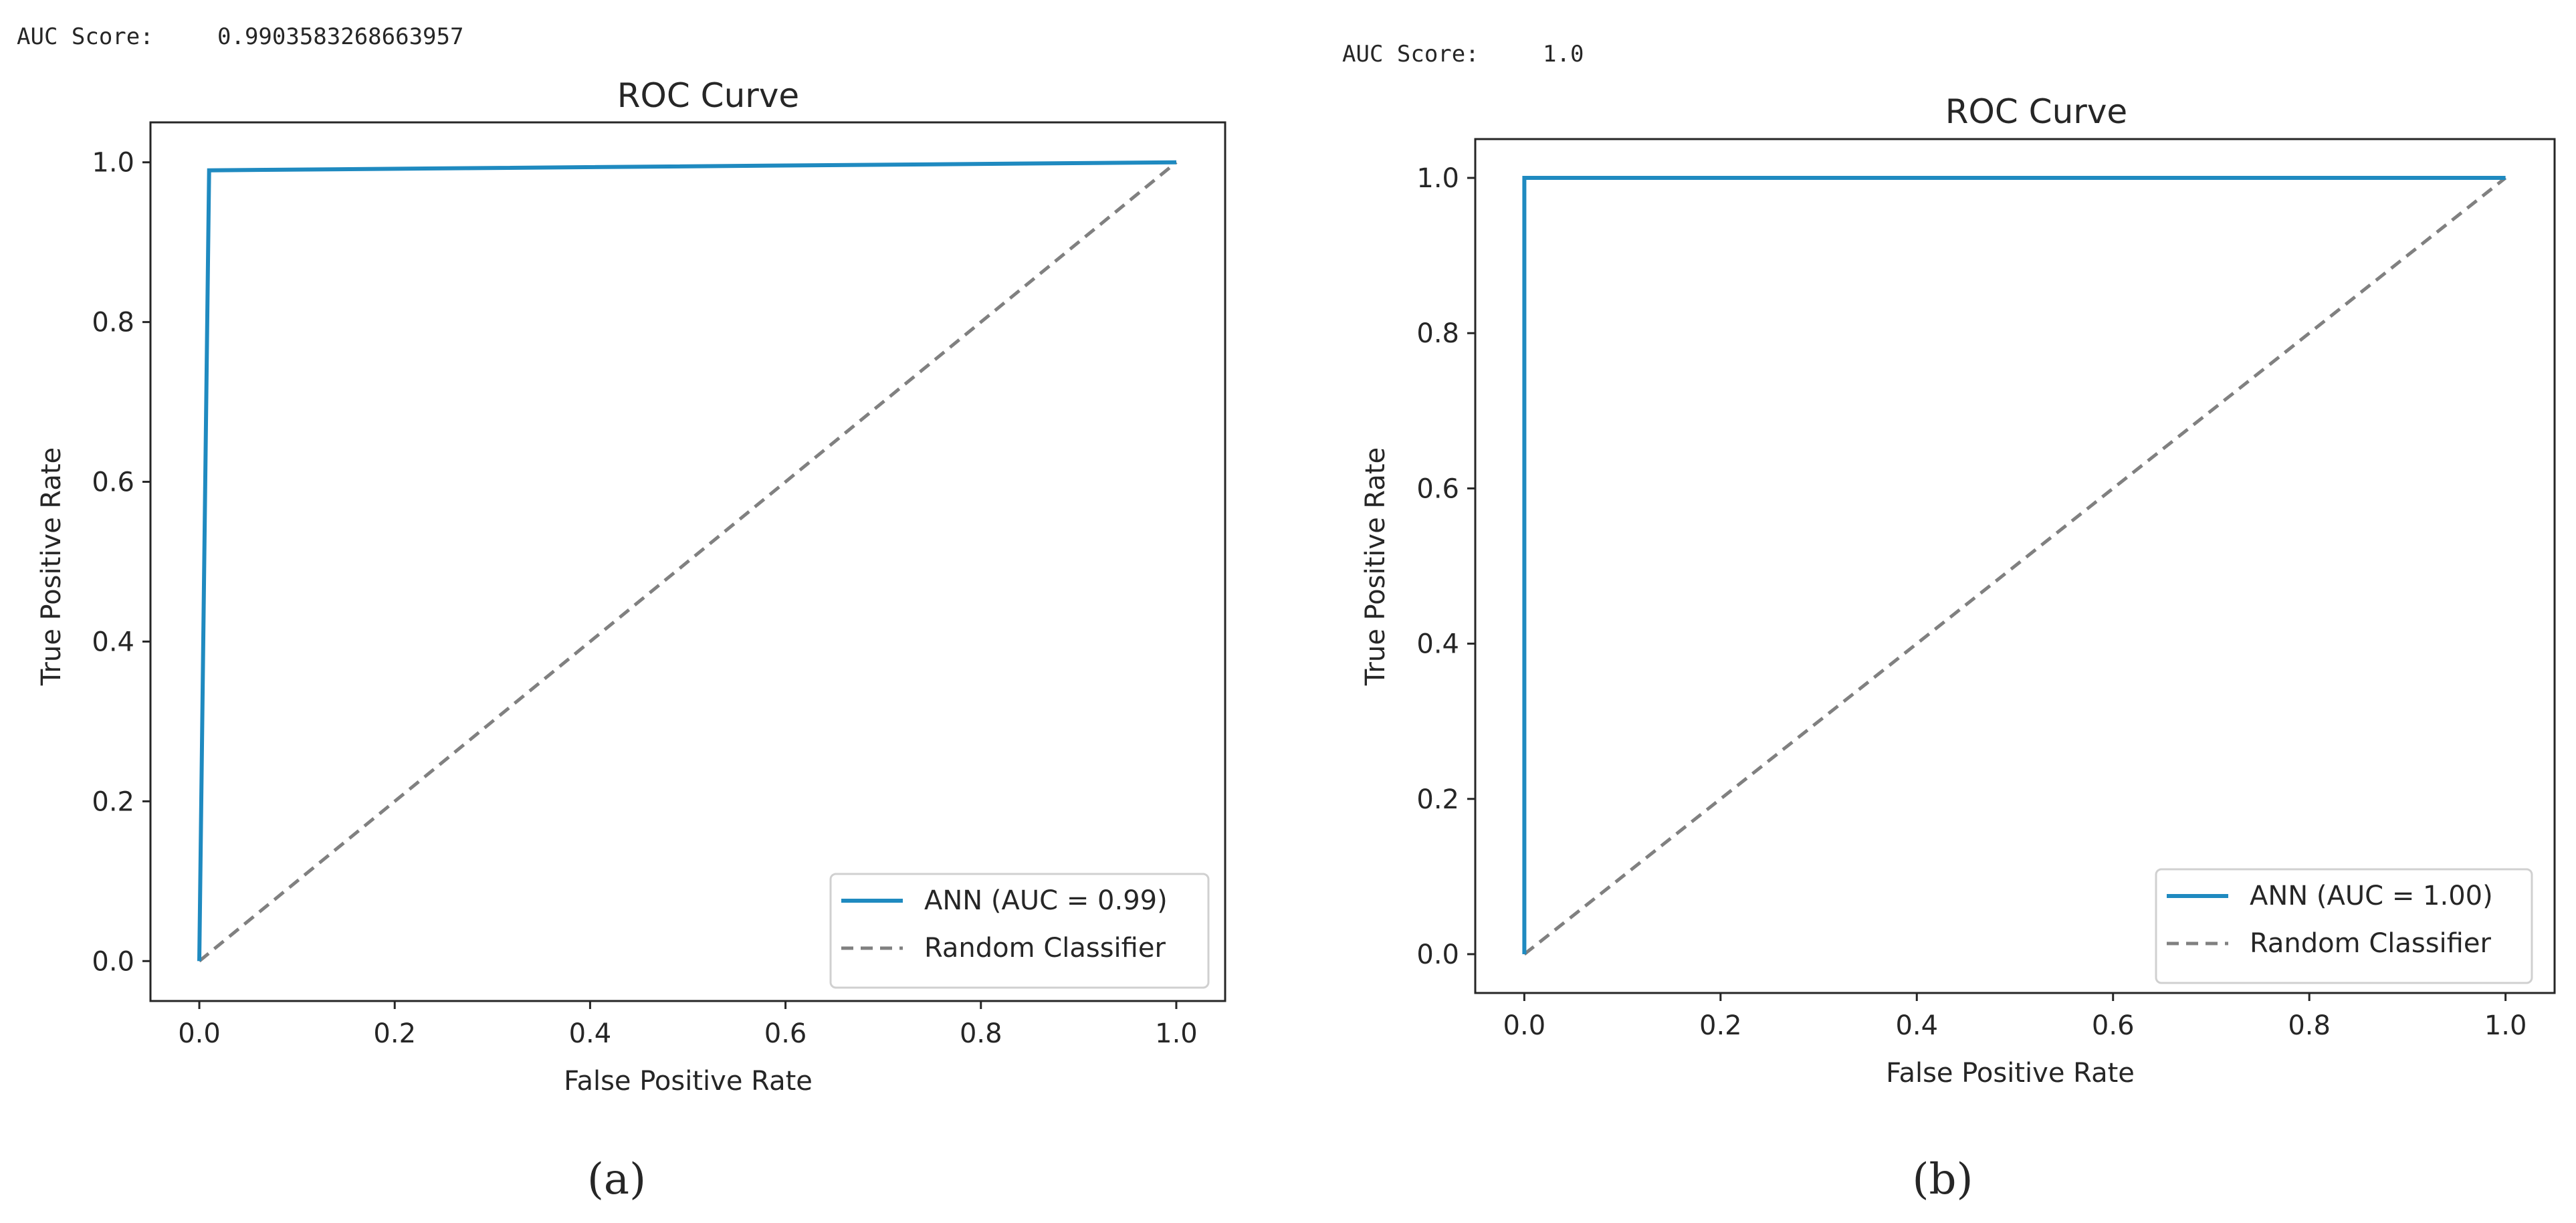 The width and height of the screenshot is (2576, 1223). I want to click on y-tick-label-a: 1.0, so click(113, 163).